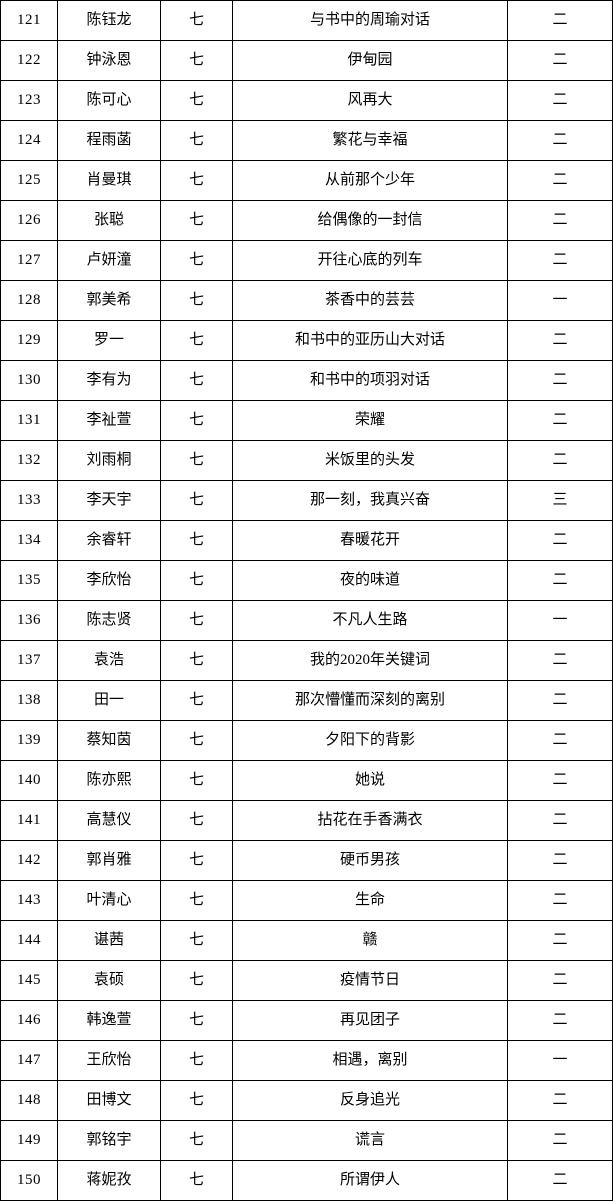 The width and height of the screenshot is (613, 1201). I want to click on row-number-cell: 131, so click(29, 420).